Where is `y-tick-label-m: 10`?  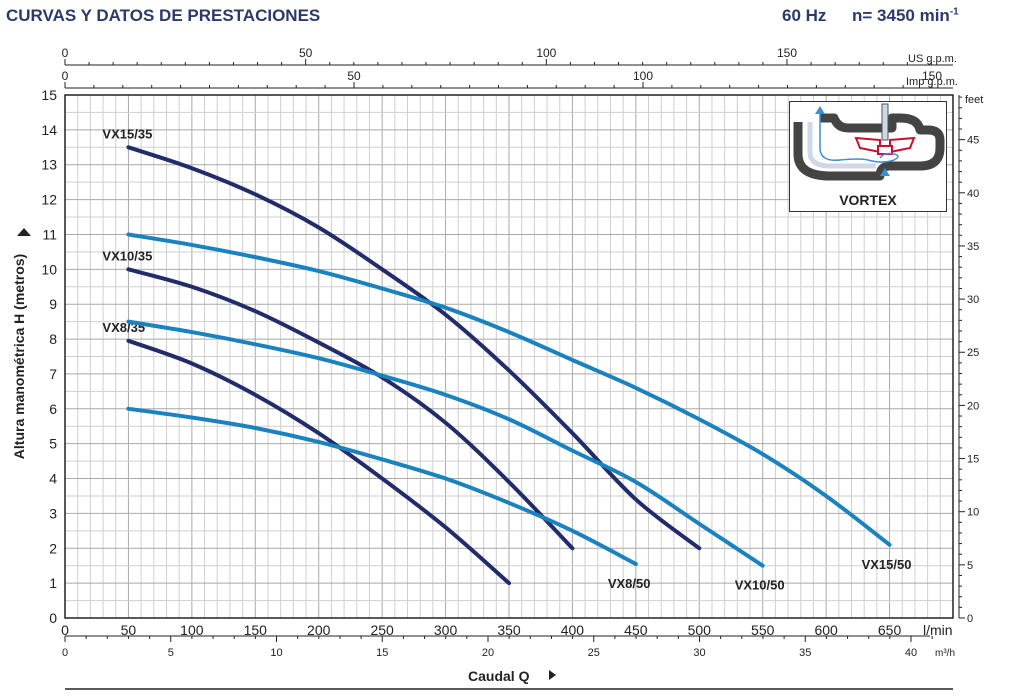
y-tick-label-m: 10 is located at coordinates (49, 269).